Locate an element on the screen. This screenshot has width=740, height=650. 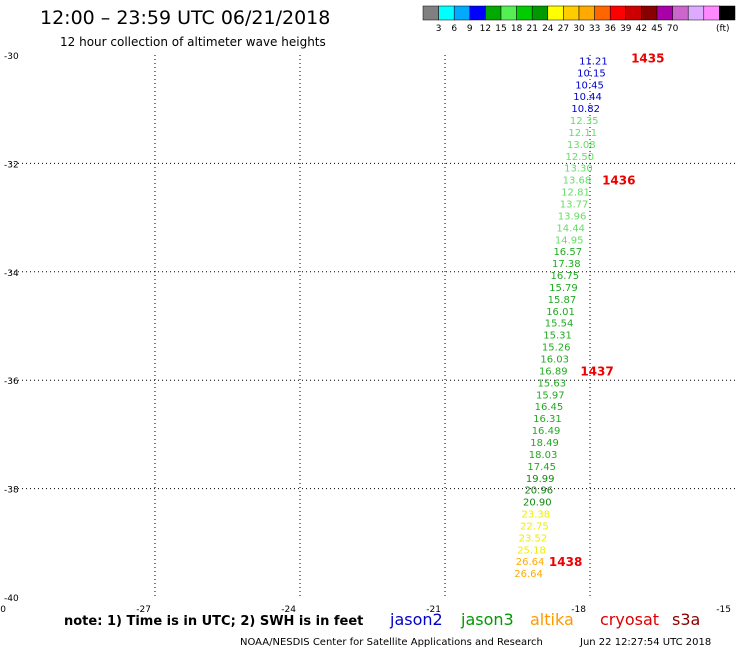
wave-height-label: 20.96 is located at coordinates (538, 491).